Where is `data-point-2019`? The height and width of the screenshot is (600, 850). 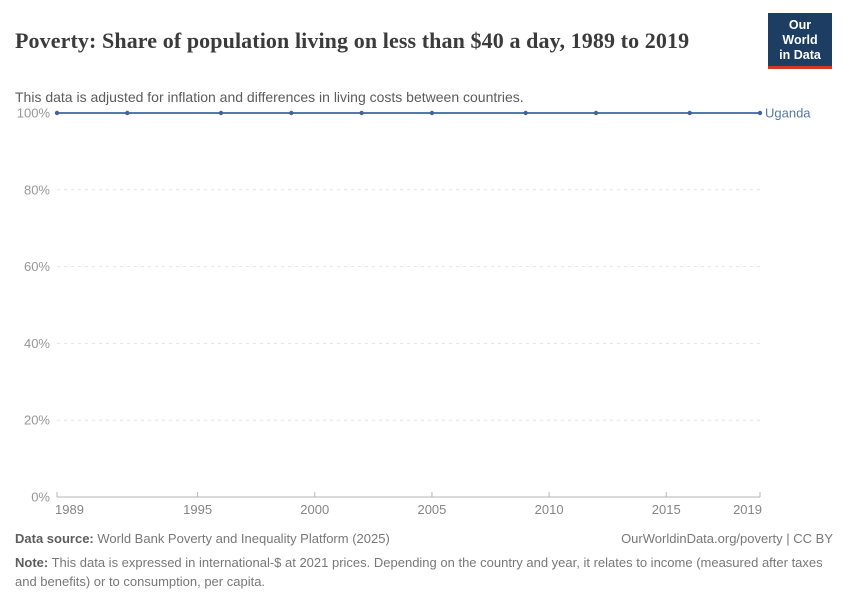
data-point-2019 is located at coordinates (760, 113).